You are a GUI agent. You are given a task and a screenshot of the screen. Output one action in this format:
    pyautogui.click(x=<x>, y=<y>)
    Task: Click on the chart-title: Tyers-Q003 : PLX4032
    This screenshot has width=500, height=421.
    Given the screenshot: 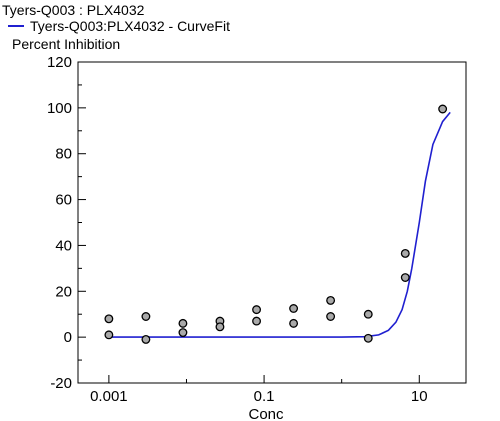 What is the action you would take?
    pyautogui.click(x=73, y=10)
    